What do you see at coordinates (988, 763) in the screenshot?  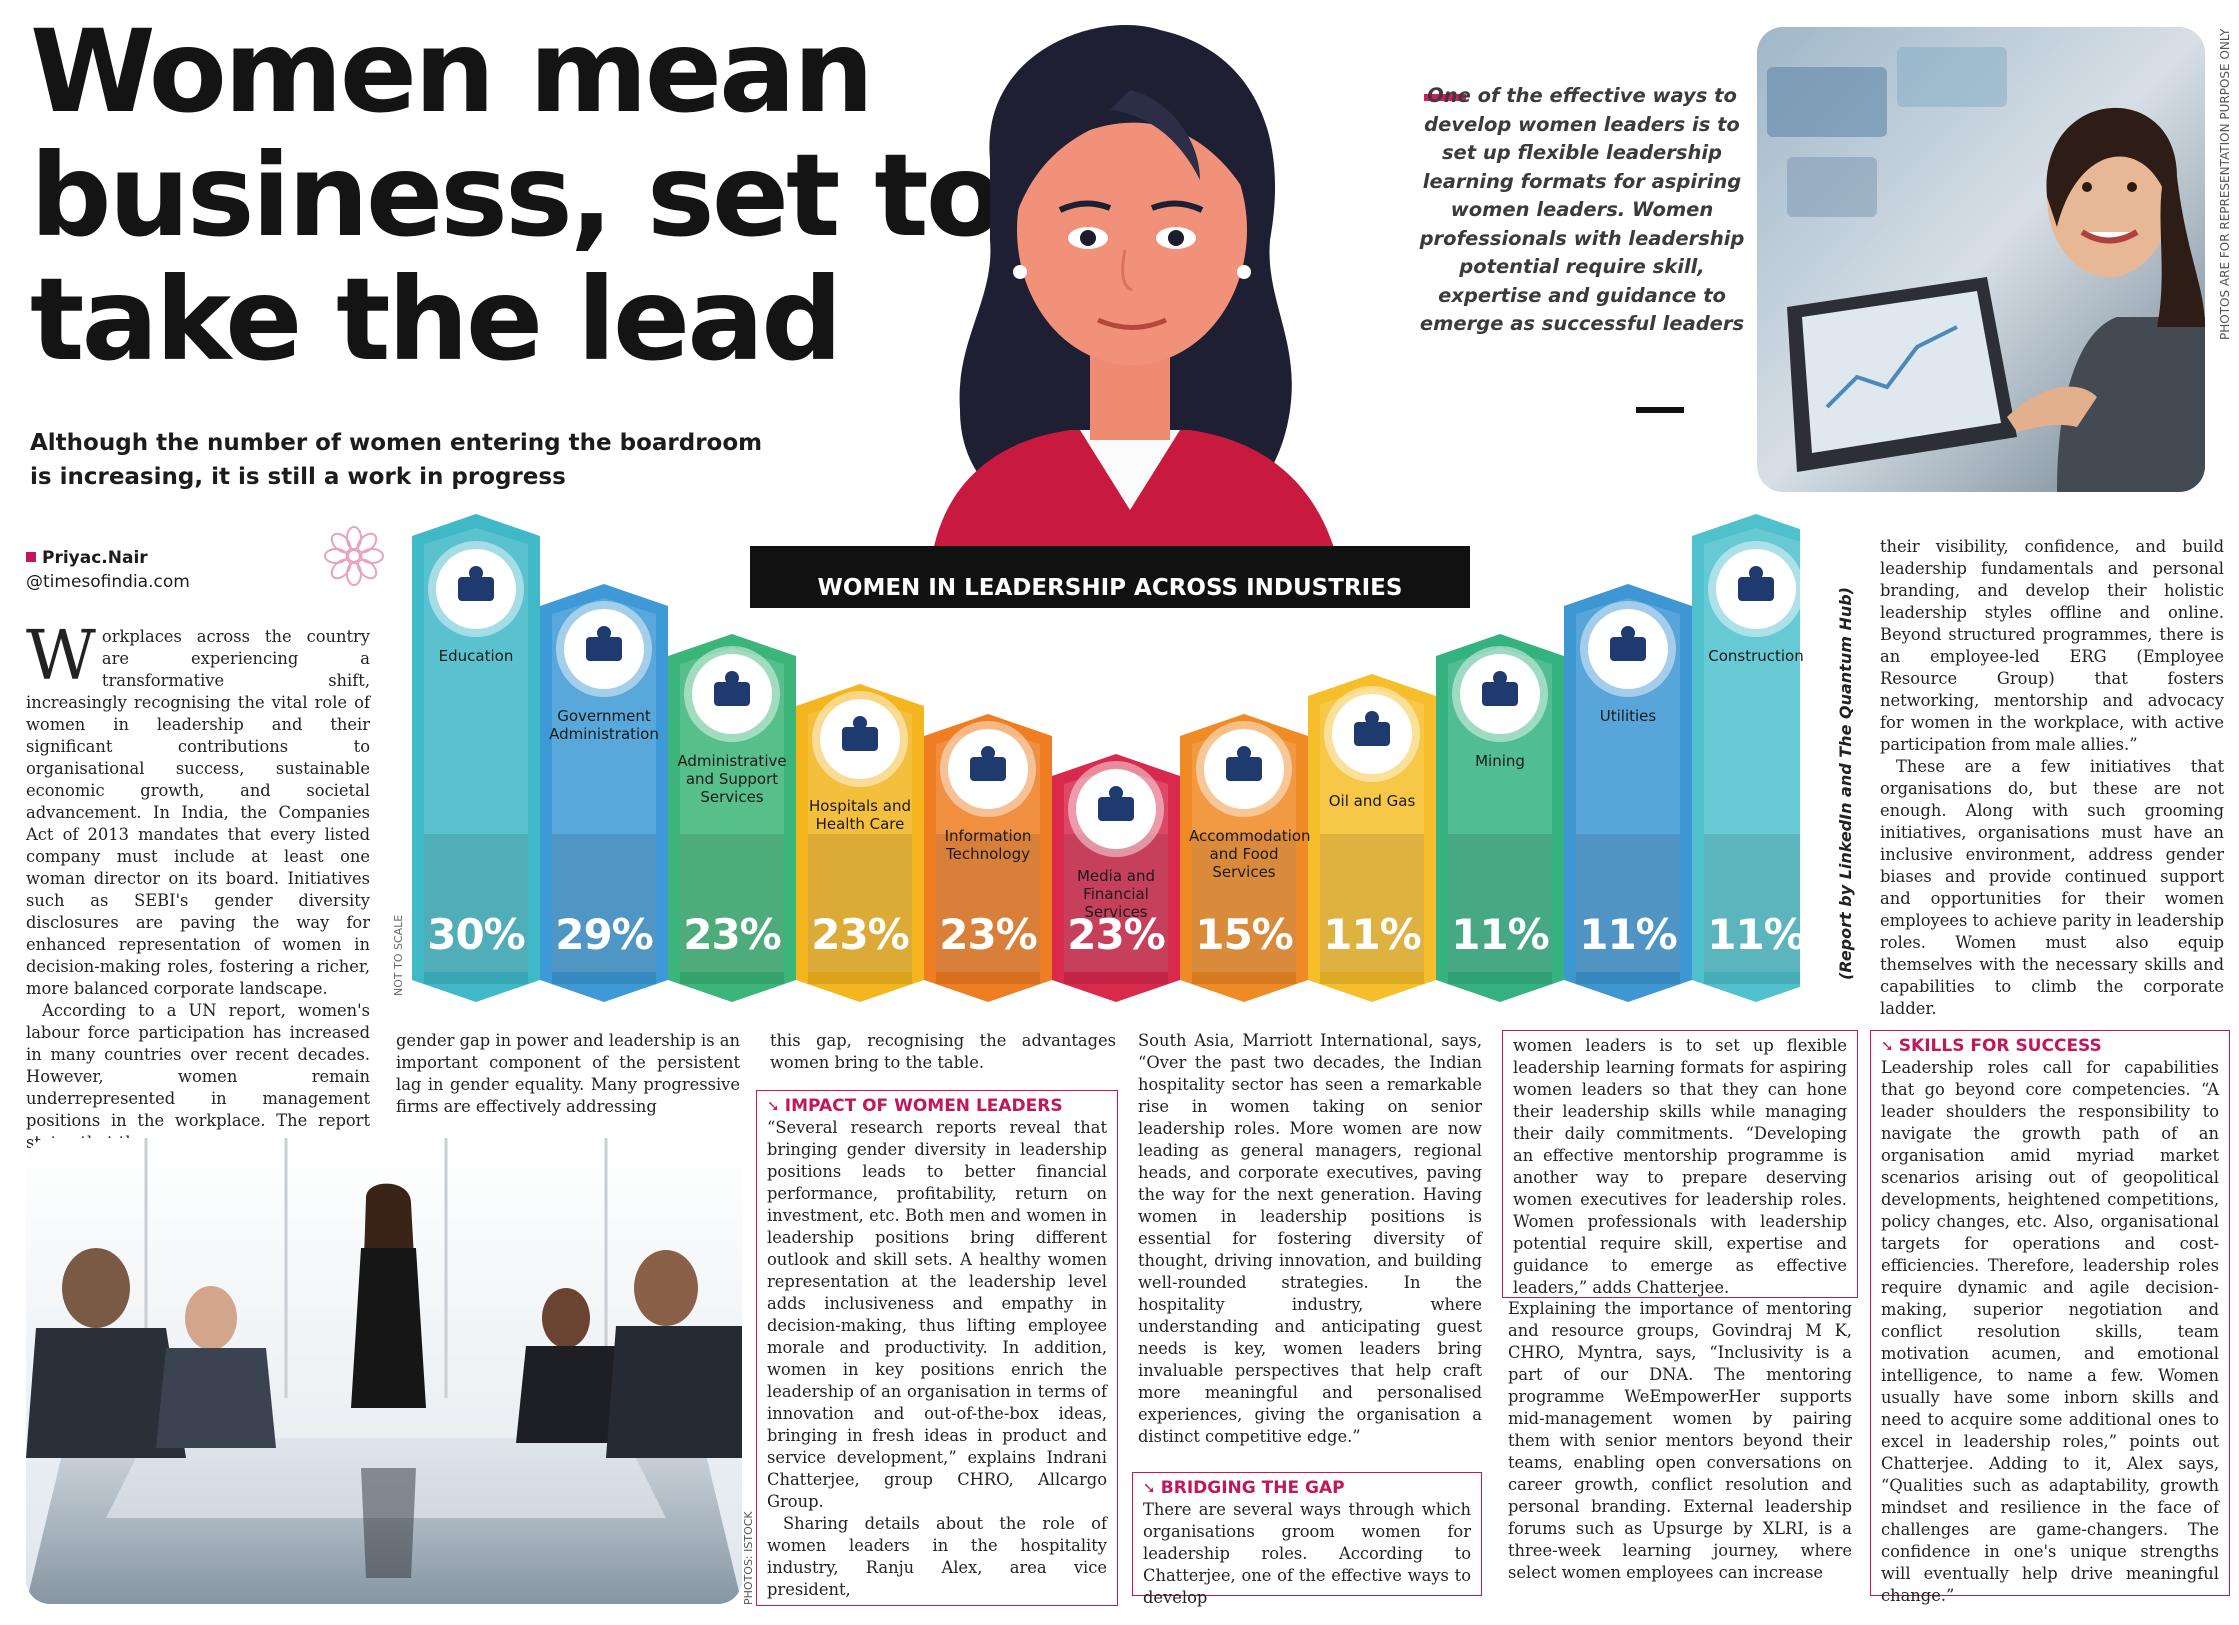 I see `tech-circuit-icon-glyph` at bounding box center [988, 763].